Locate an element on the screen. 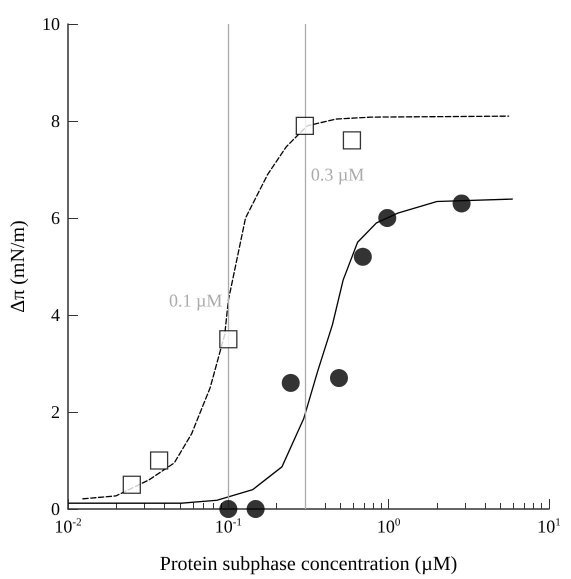 This screenshot has width=571, height=579. y-tick-label: 2 is located at coordinates (55, 412).